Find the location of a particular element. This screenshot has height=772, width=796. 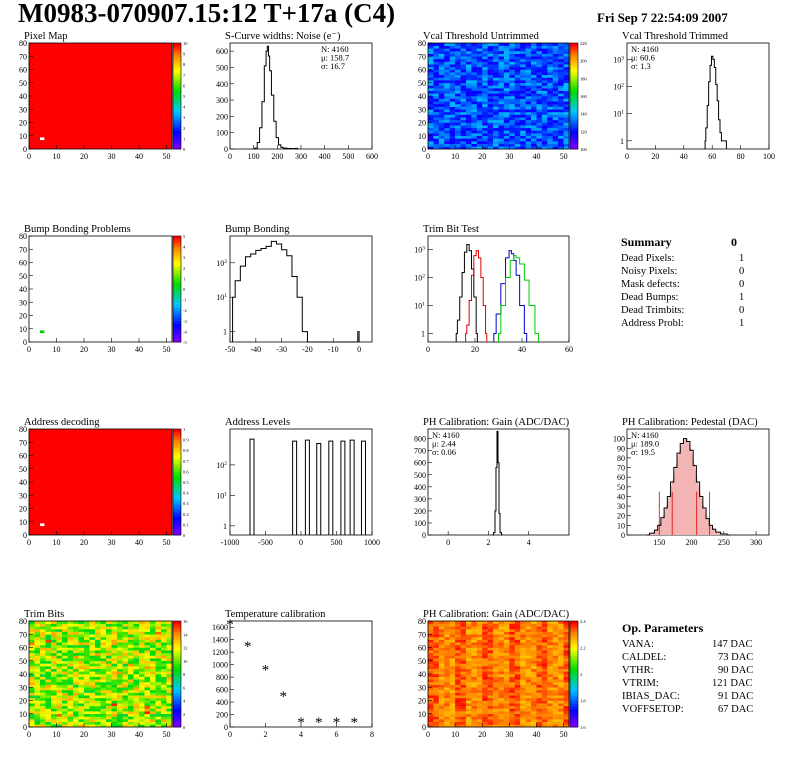

stats-line: σ: 19.5 is located at coordinates (643, 452).